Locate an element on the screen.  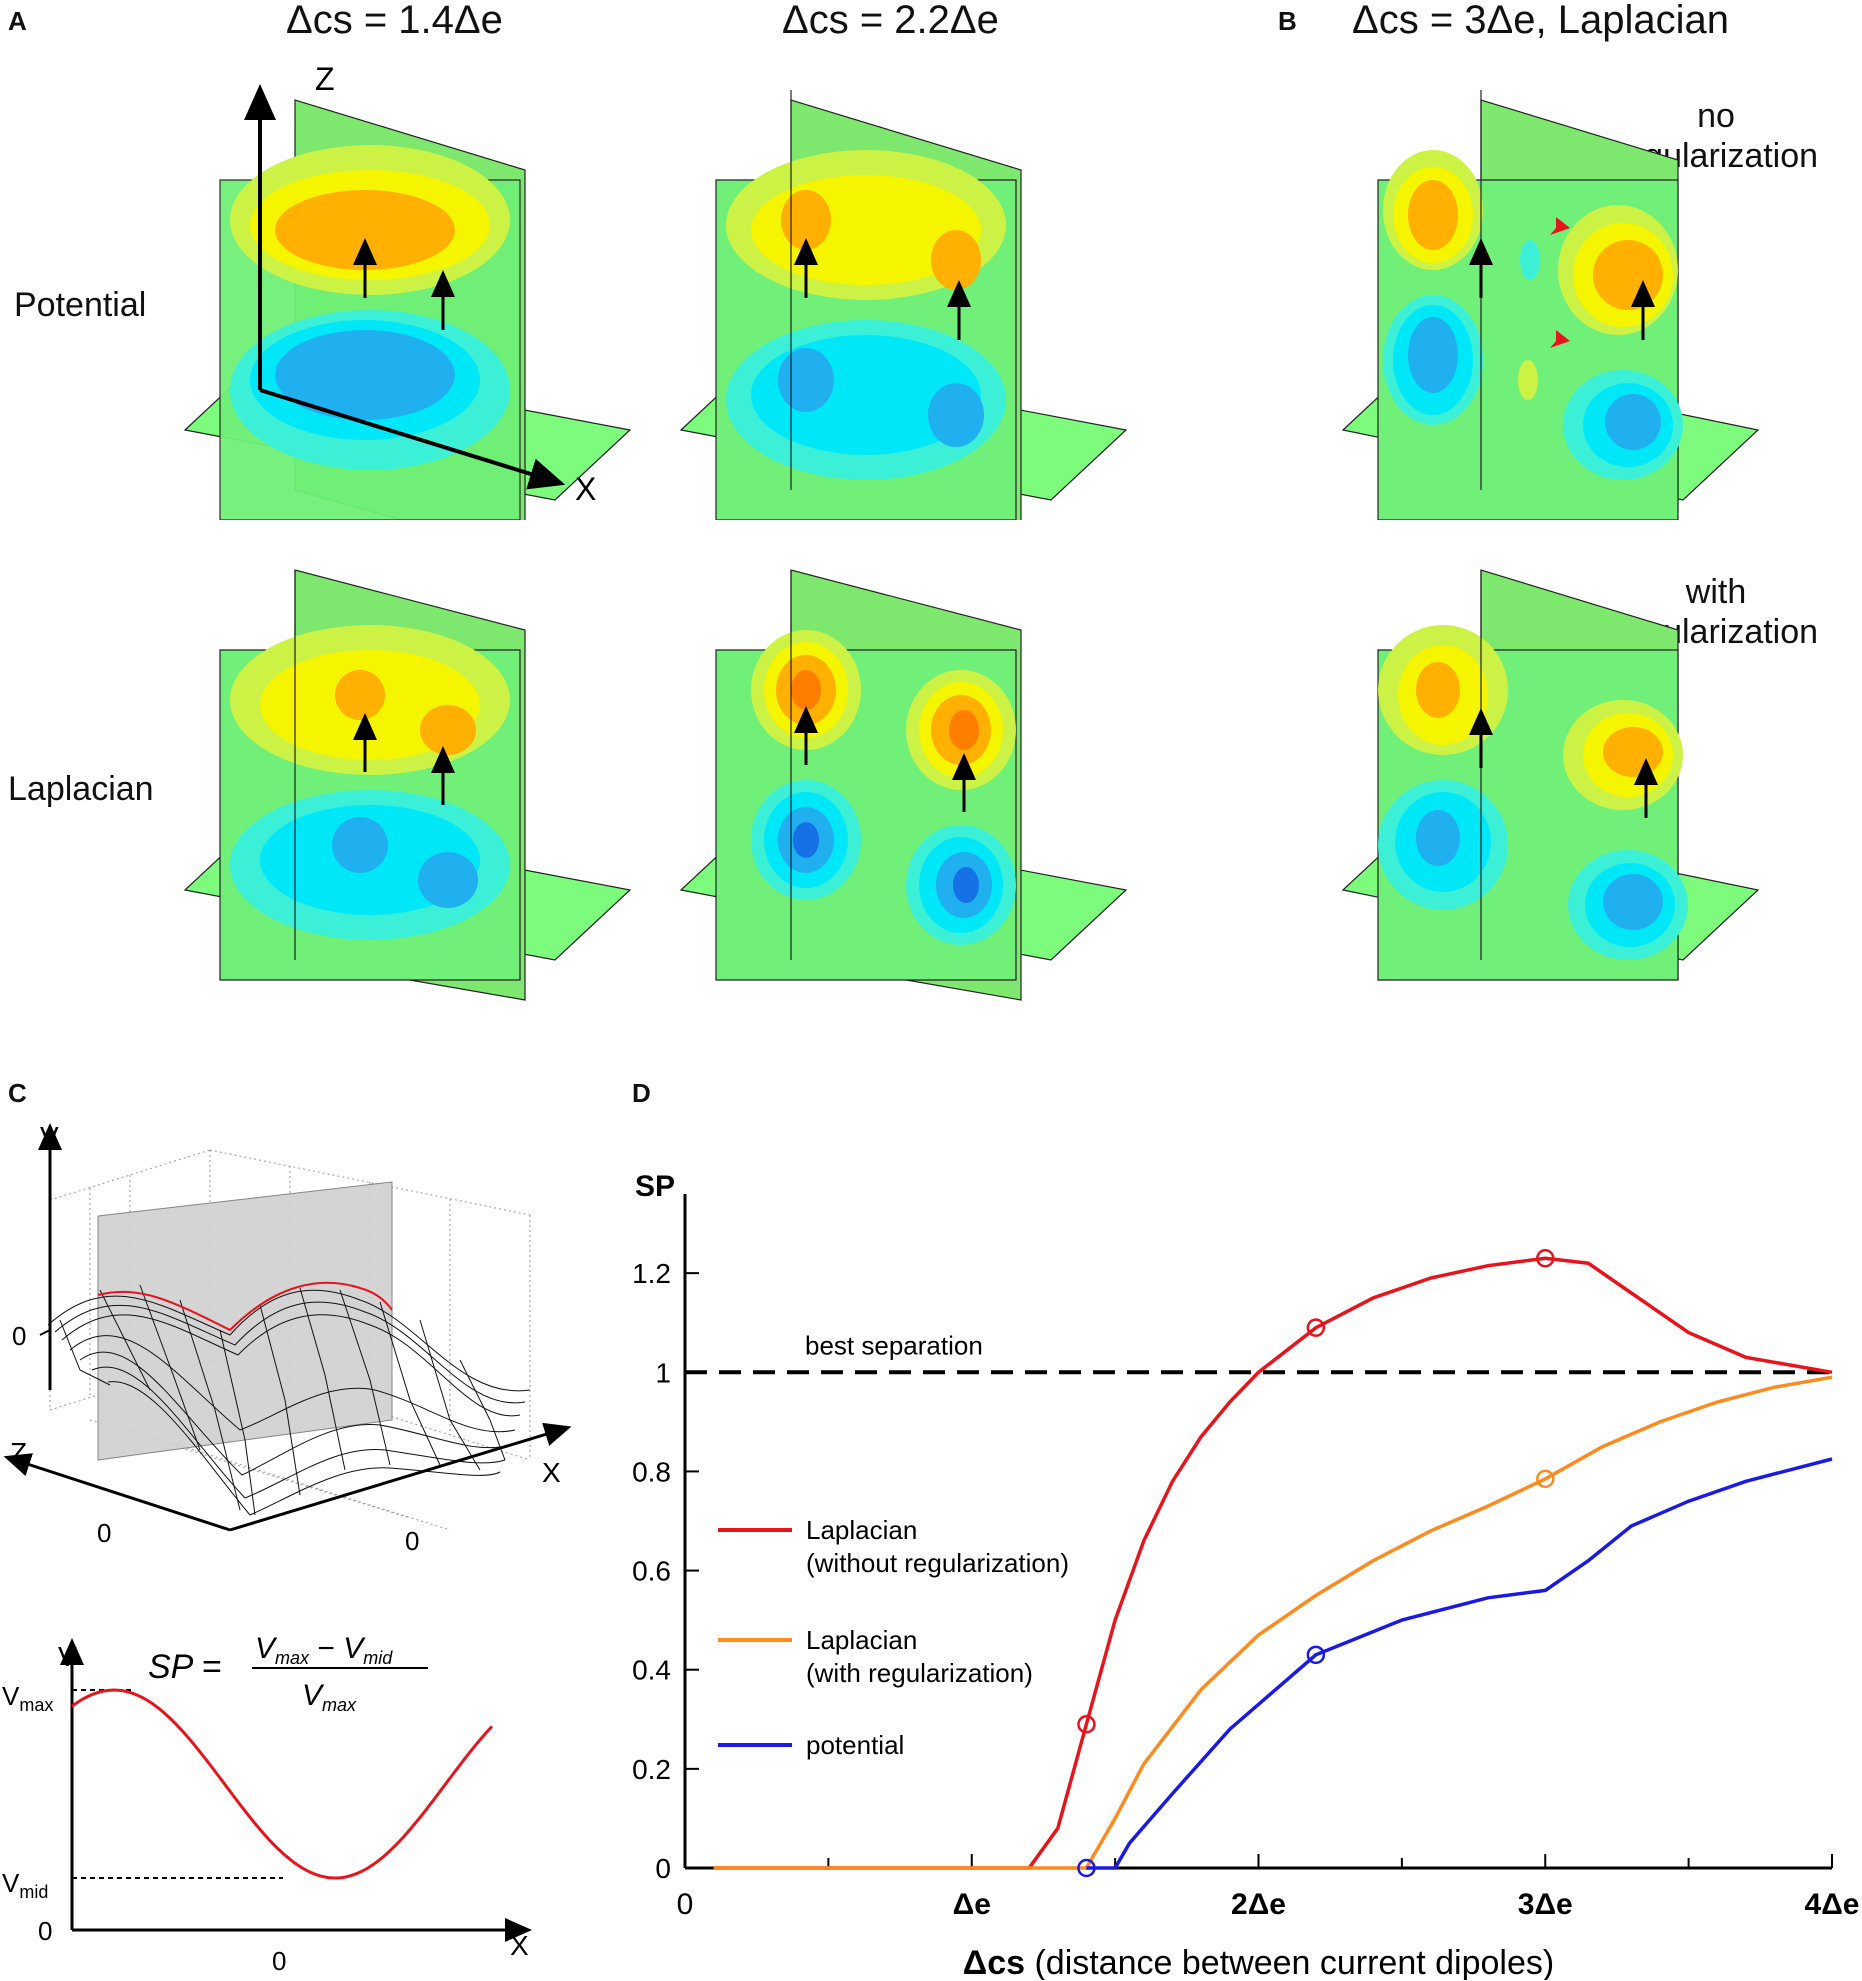
legend-label-0: Laplacian is located at coordinates (861, 1530).